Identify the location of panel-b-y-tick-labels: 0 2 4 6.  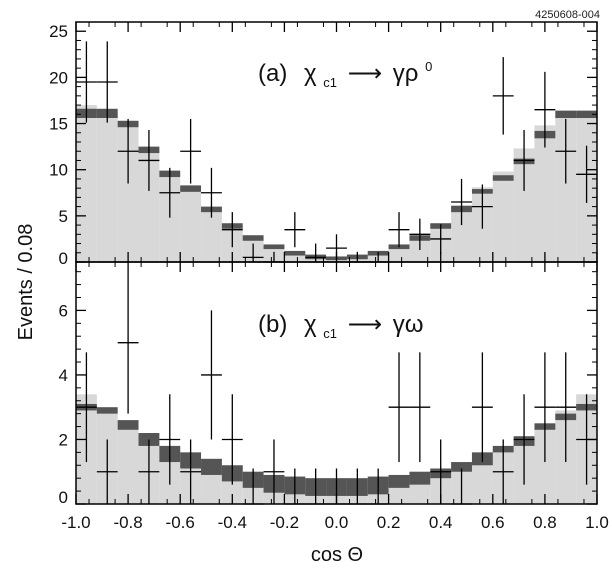
(63, 404).